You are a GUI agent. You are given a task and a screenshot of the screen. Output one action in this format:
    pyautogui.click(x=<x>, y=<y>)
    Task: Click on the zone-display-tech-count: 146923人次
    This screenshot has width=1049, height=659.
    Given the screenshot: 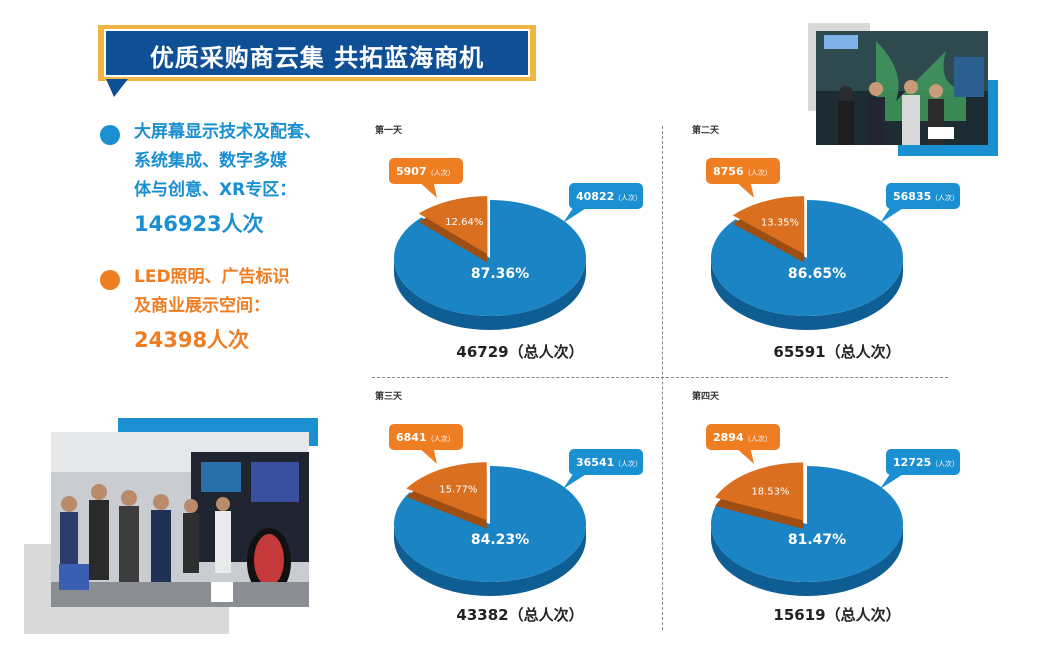 What is the action you would take?
    pyautogui.click(x=199, y=224)
    